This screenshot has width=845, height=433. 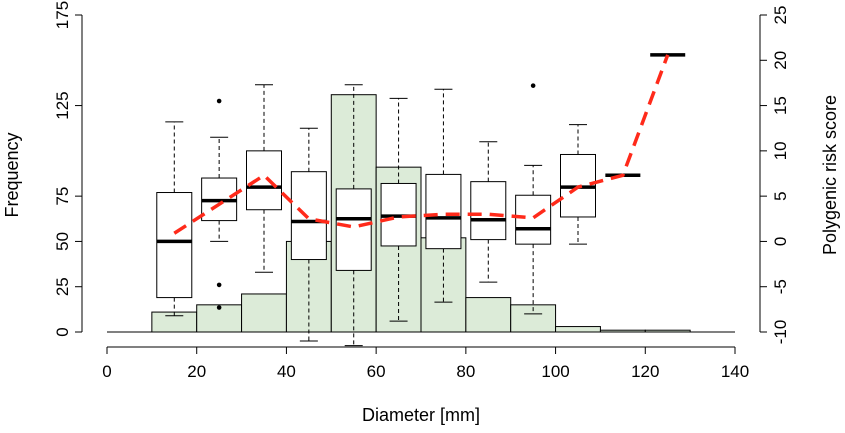 I want to click on x-tick-label: 60, so click(x=376, y=371).